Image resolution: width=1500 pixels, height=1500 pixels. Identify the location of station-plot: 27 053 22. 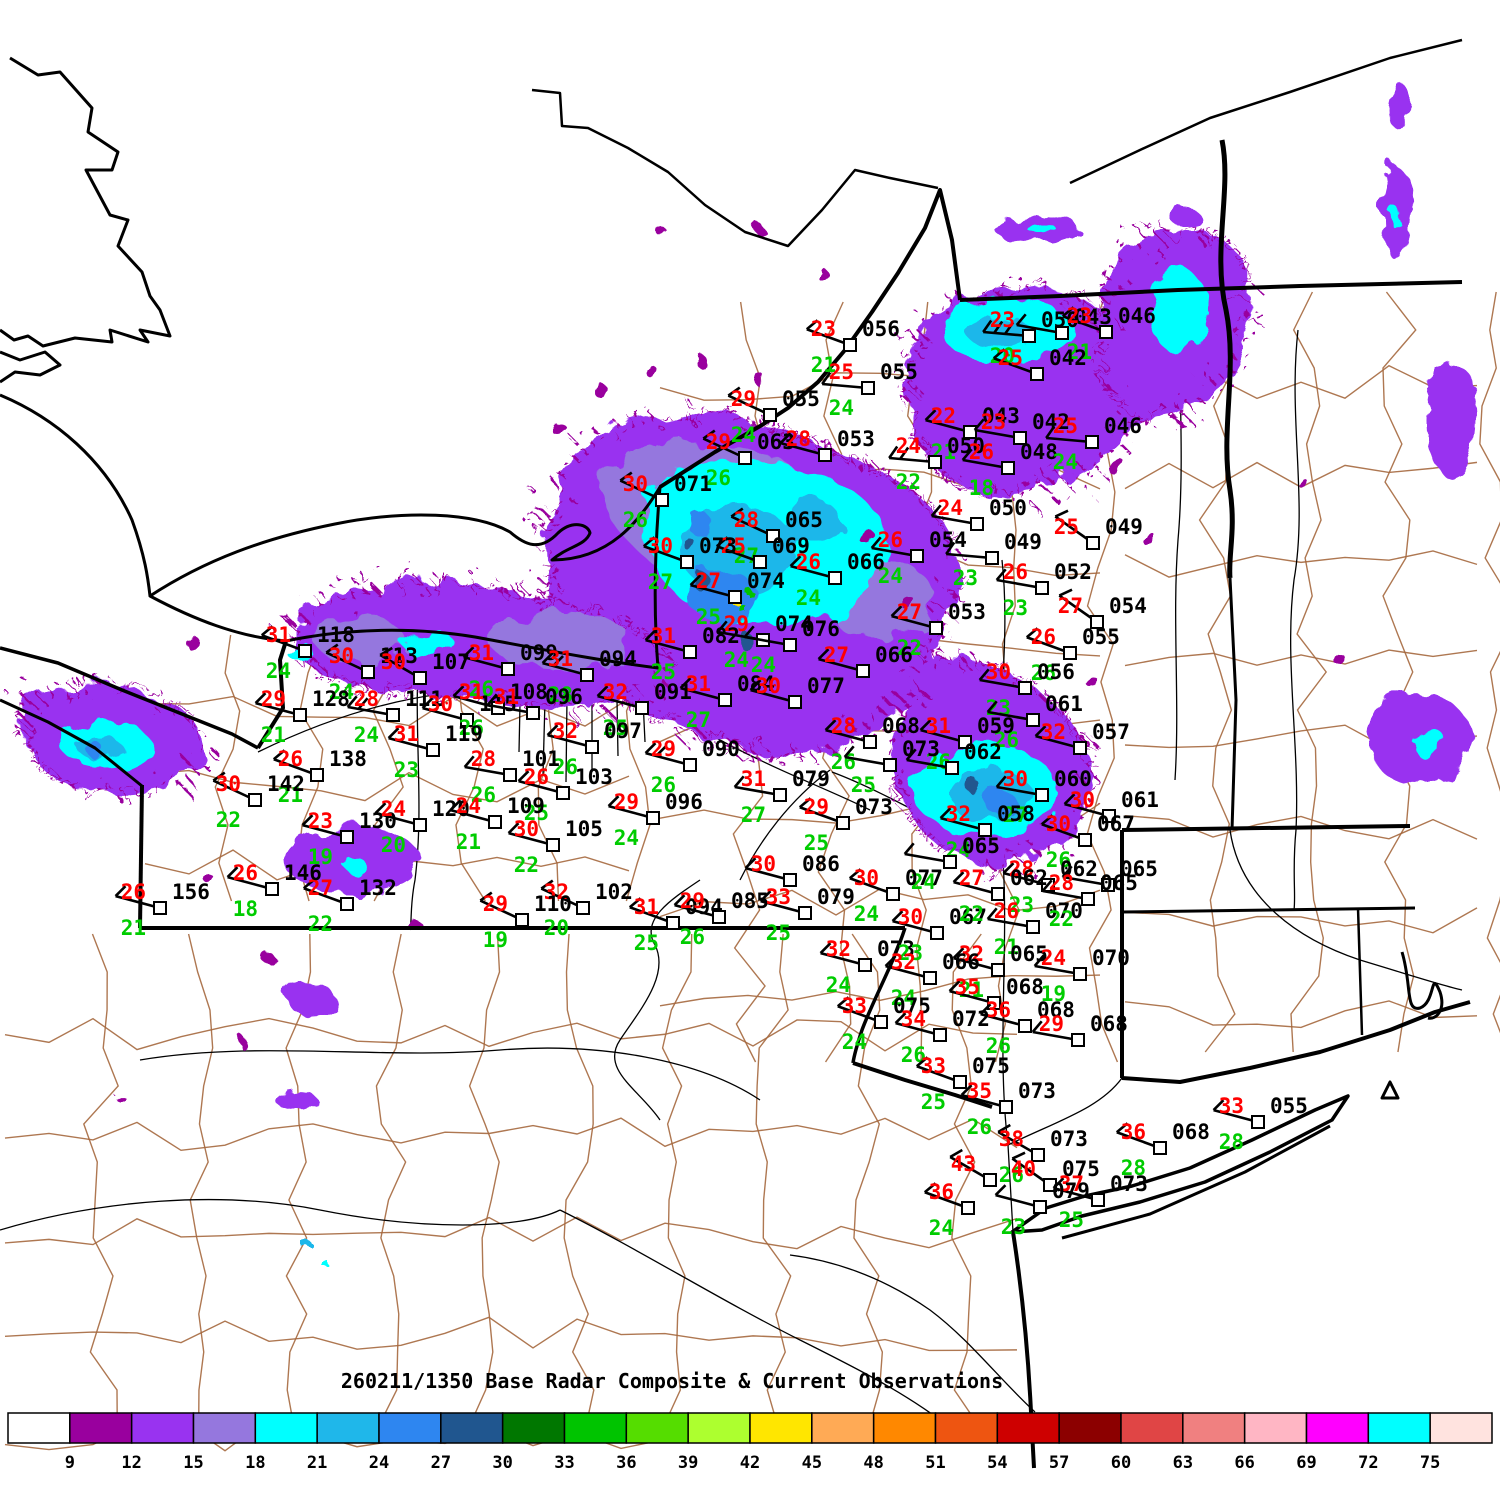
(938, 630).